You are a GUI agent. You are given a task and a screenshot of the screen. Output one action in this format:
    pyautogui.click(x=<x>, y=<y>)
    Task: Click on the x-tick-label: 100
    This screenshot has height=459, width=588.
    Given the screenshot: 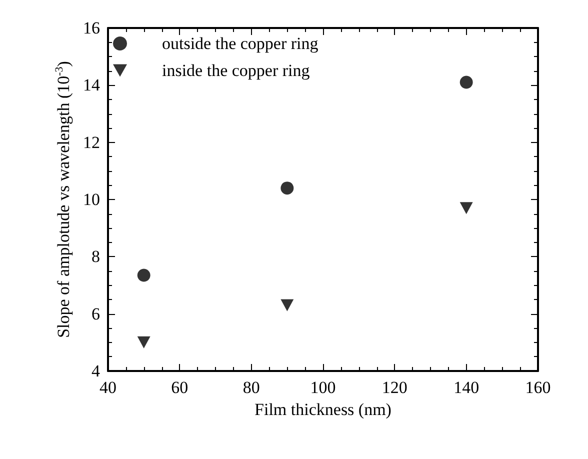 What is the action you would take?
    pyautogui.click(x=323, y=387)
    